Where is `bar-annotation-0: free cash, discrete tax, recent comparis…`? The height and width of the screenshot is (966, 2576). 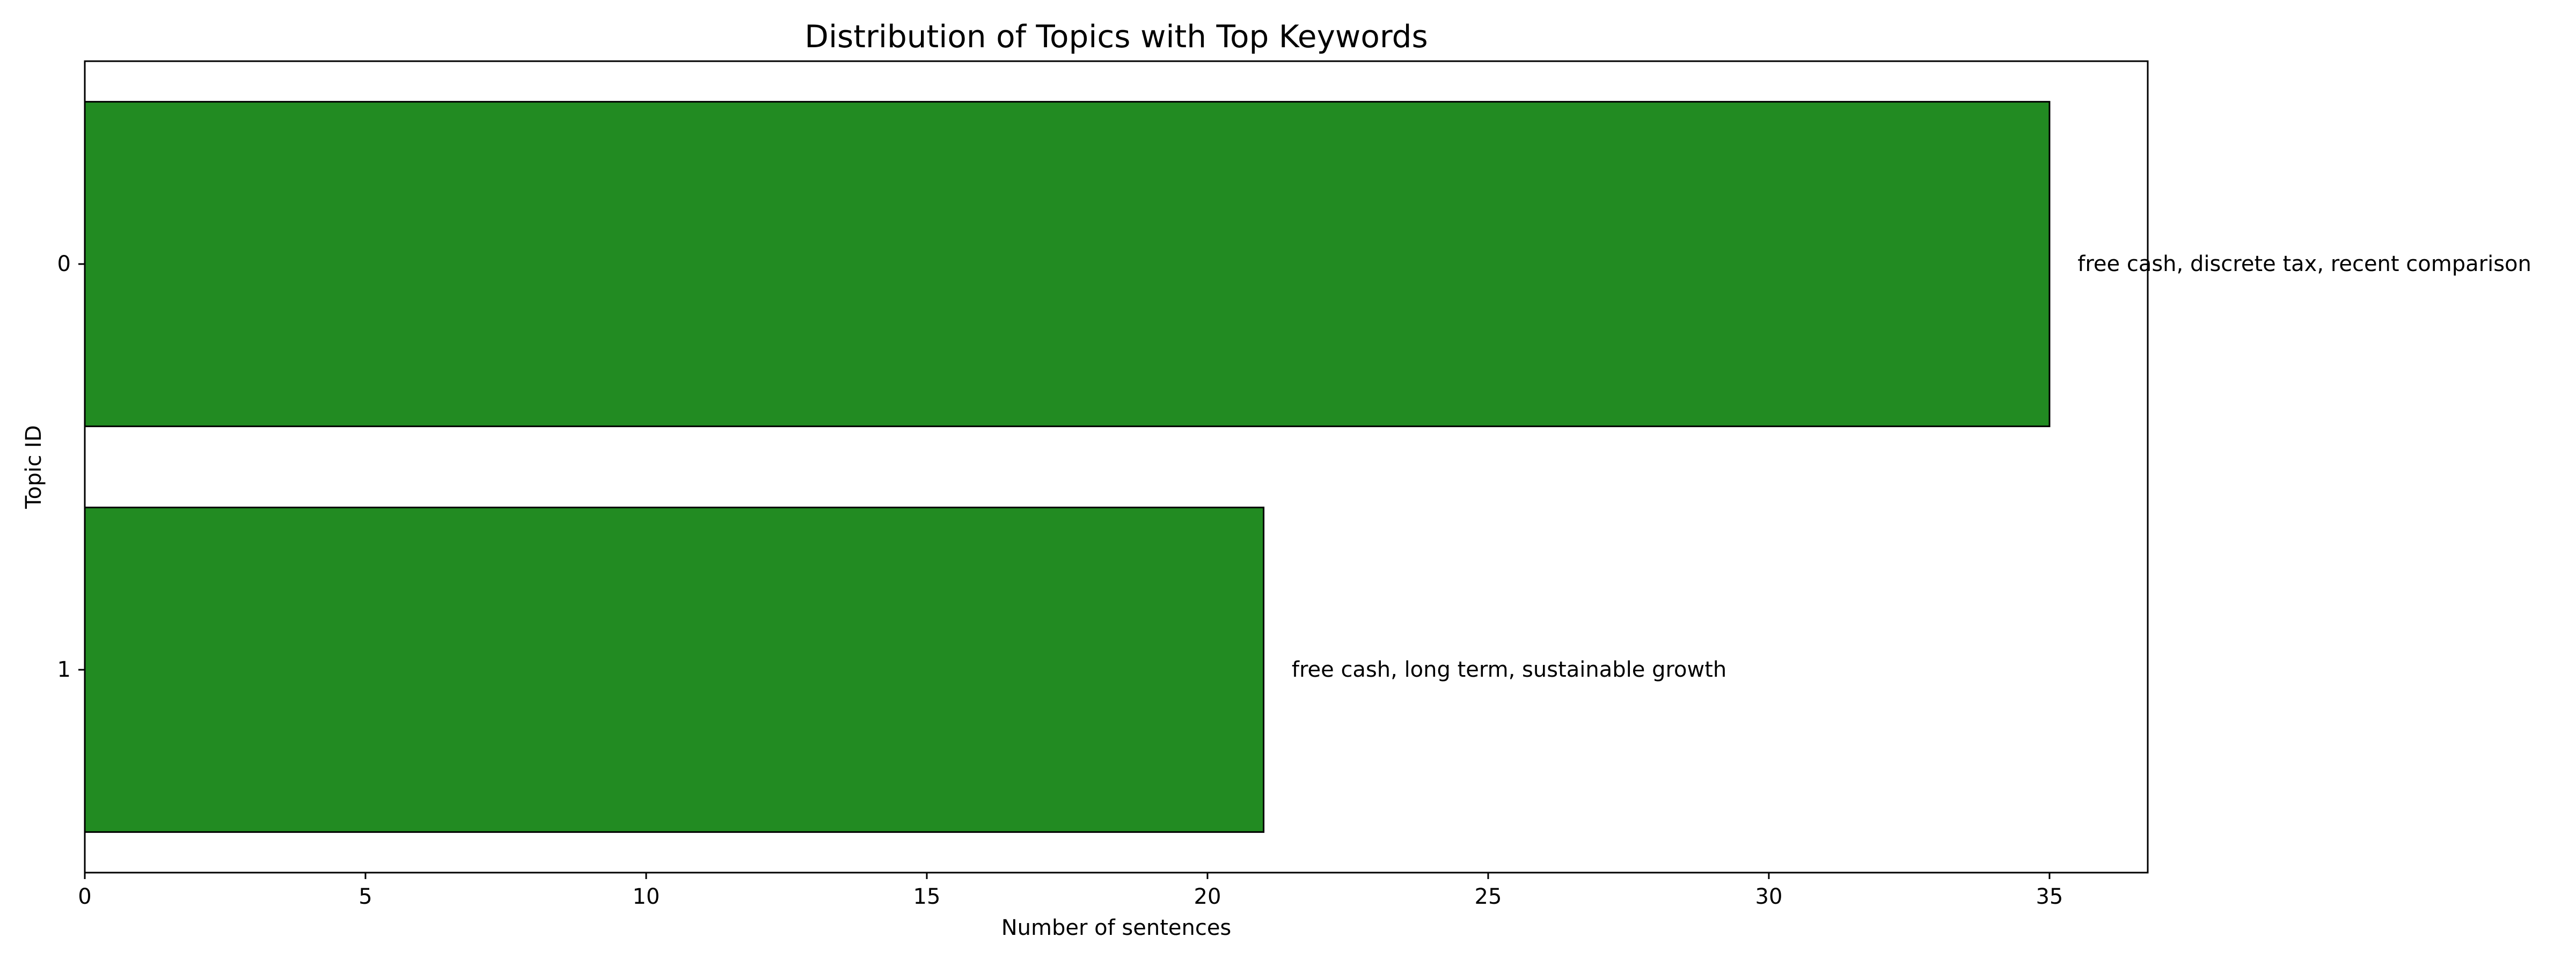 bar-annotation-0: free cash, discrete tax, recent comparis… is located at coordinates (2304, 264).